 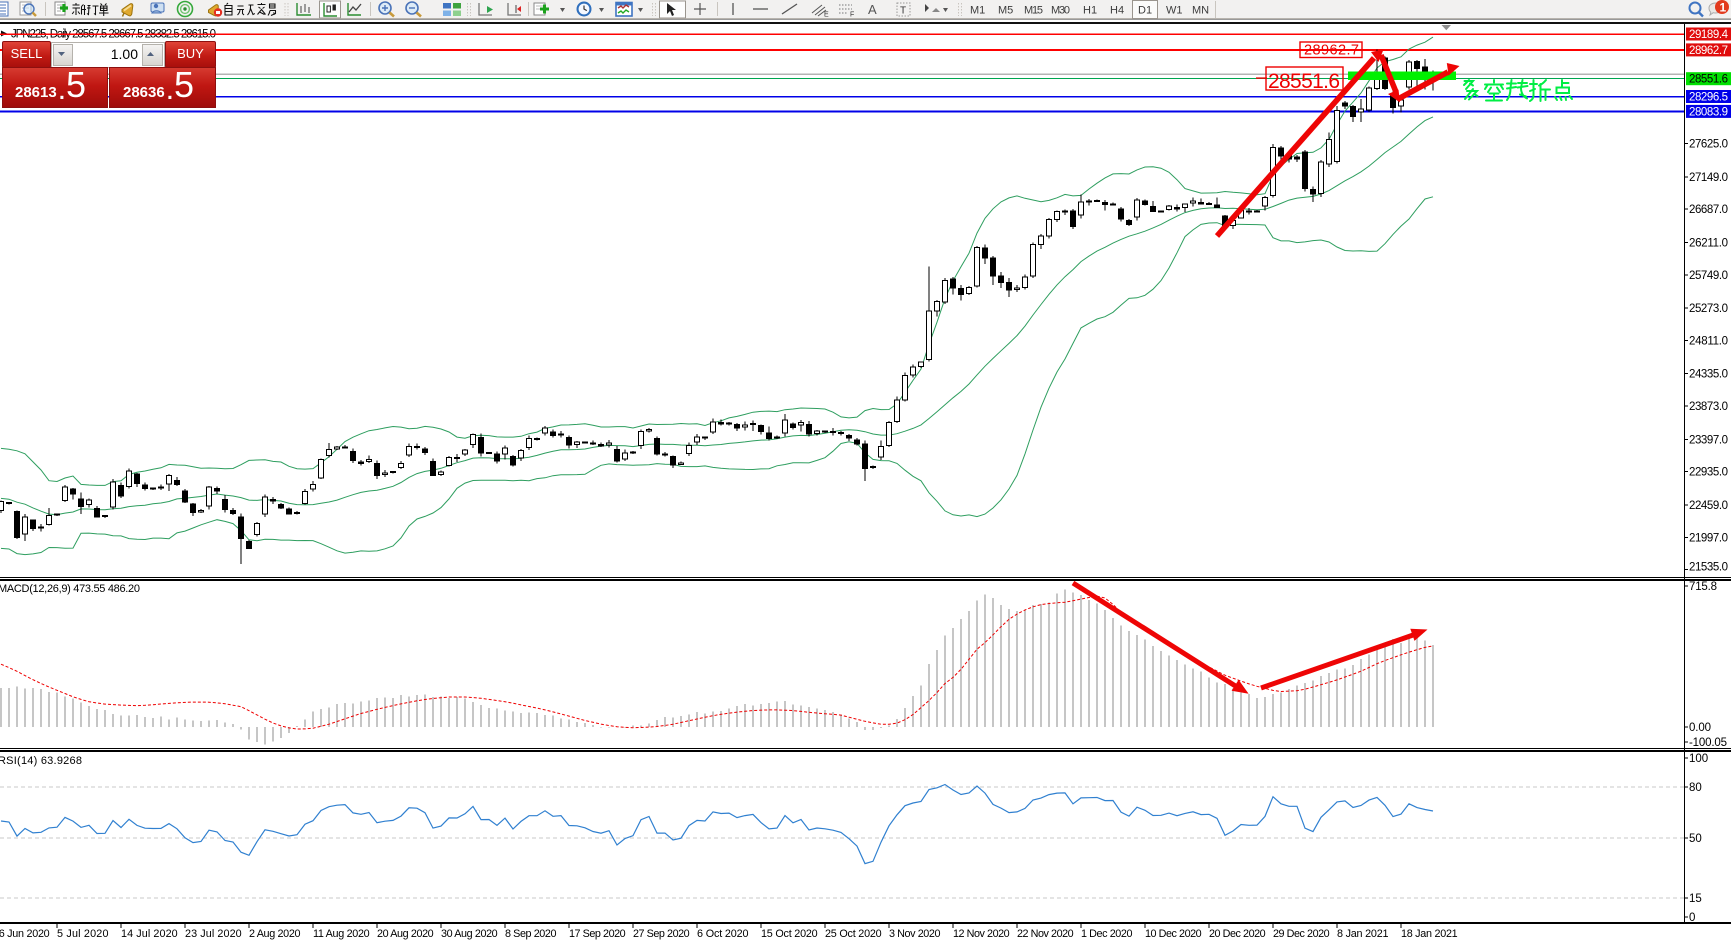 I want to click on svg-text: 15, so click(x=1695, y=899).